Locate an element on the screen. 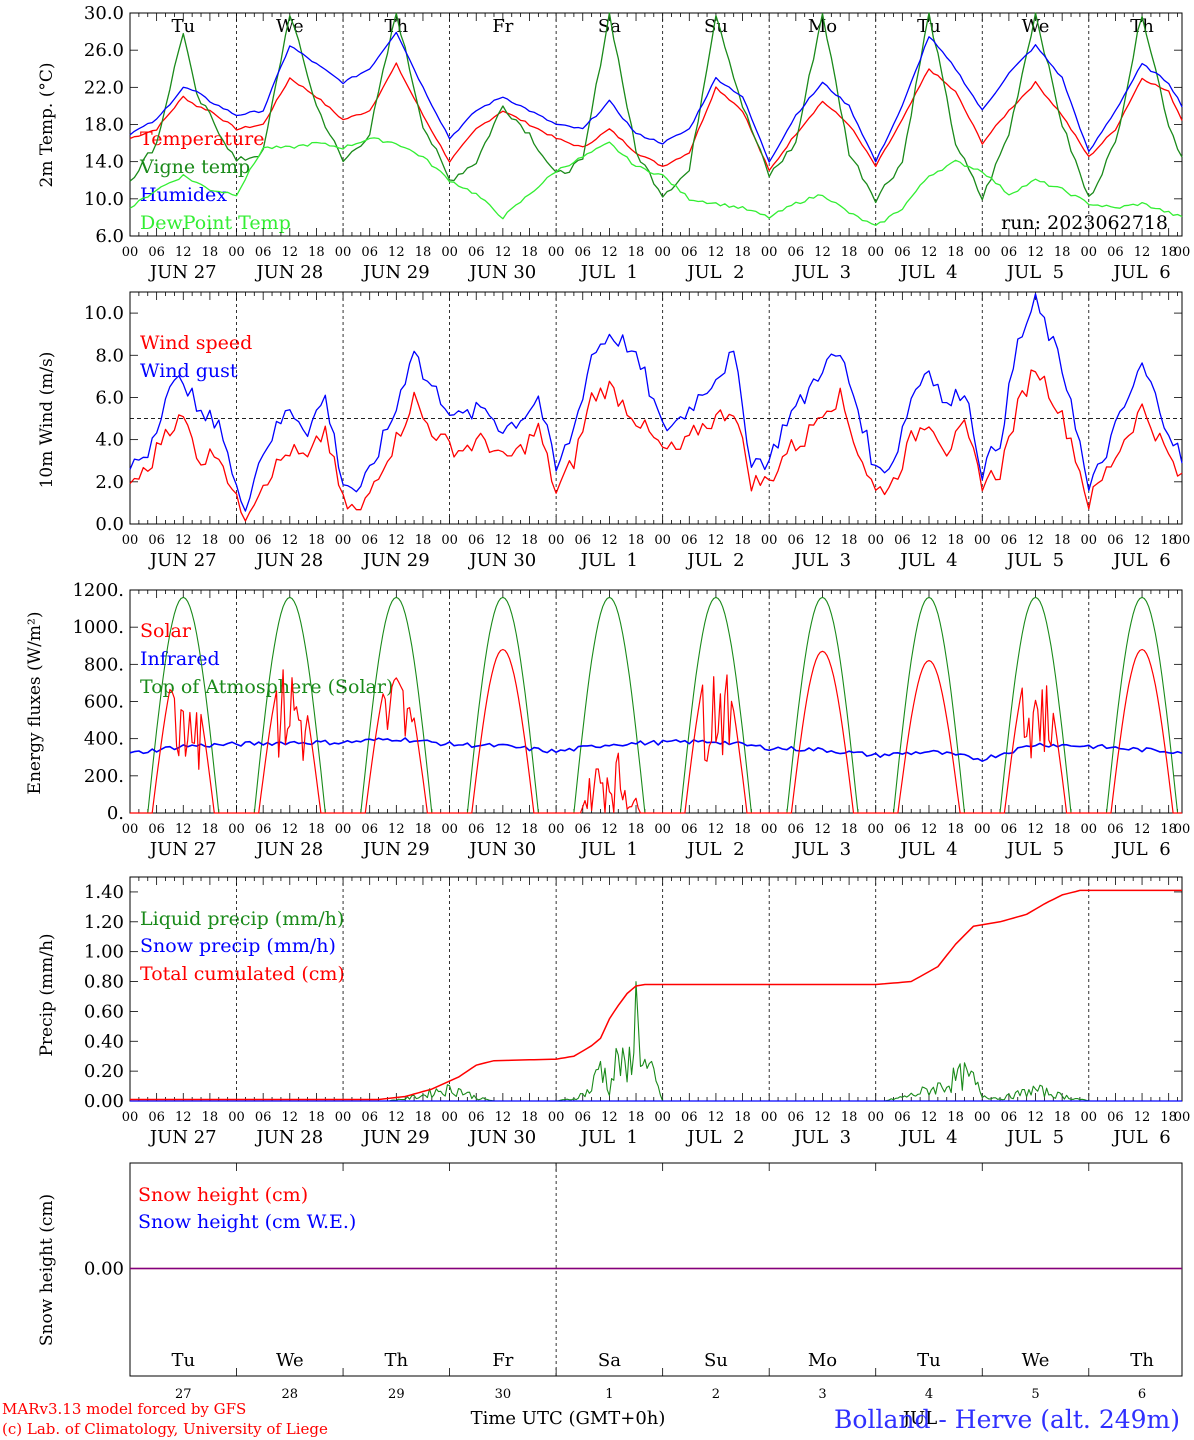 The width and height of the screenshot is (1194, 1440). y-tick-label: 0.60 is located at coordinates (104, 1011).